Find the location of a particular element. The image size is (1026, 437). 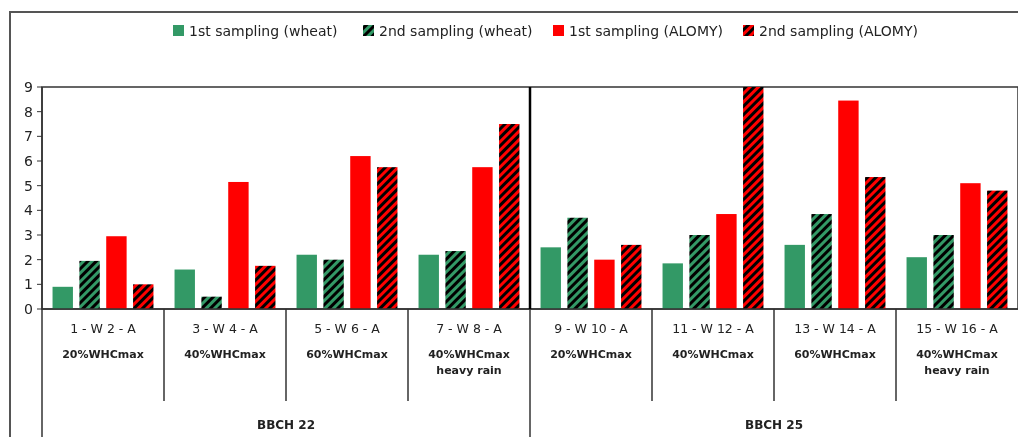

legend-label: 2nd sampling (wheat) is located at coordinates (456, 31).